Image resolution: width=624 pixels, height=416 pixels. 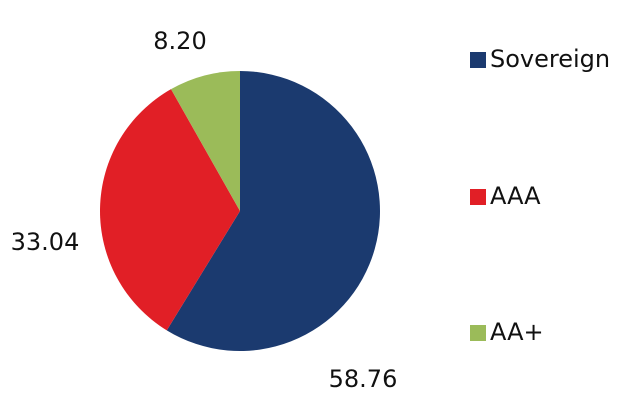 What do you see at coordinates (363, 379) in the screenshot?
I see `data-label: 58.76` at bounding box center [363, 379].